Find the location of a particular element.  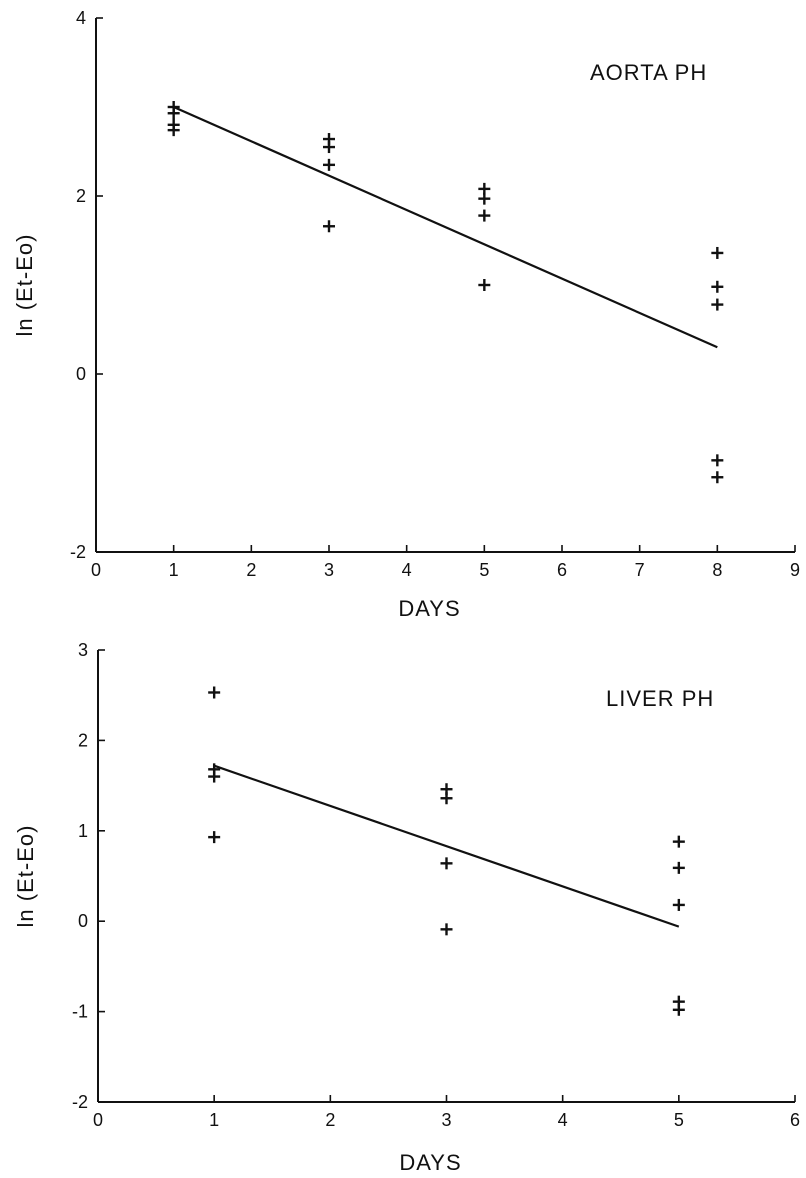

aorta-x-tick-label: 1 is located at coordinates (174, 570).